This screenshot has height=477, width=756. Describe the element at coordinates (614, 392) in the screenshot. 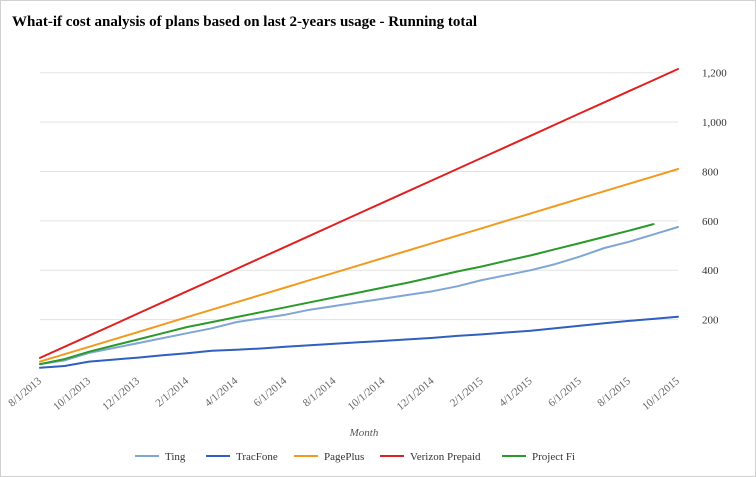

I see `x-tick-label: 8/1/2015` at that location.